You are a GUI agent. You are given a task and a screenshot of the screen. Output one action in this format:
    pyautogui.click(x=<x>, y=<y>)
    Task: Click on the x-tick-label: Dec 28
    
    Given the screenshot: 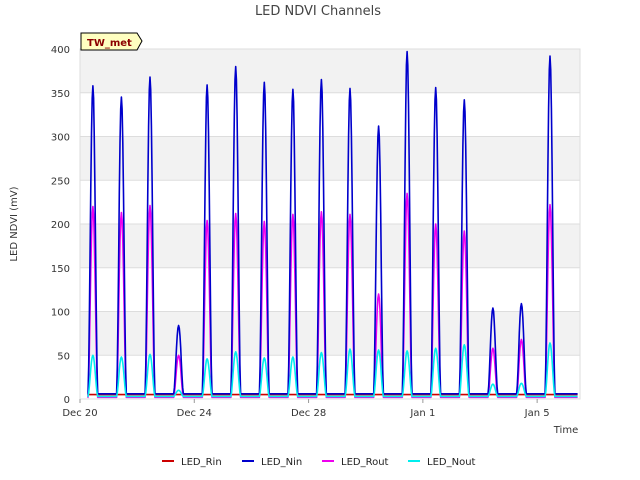 What is the action you would take?
    pyautogui.click(x=308, y=413)
    